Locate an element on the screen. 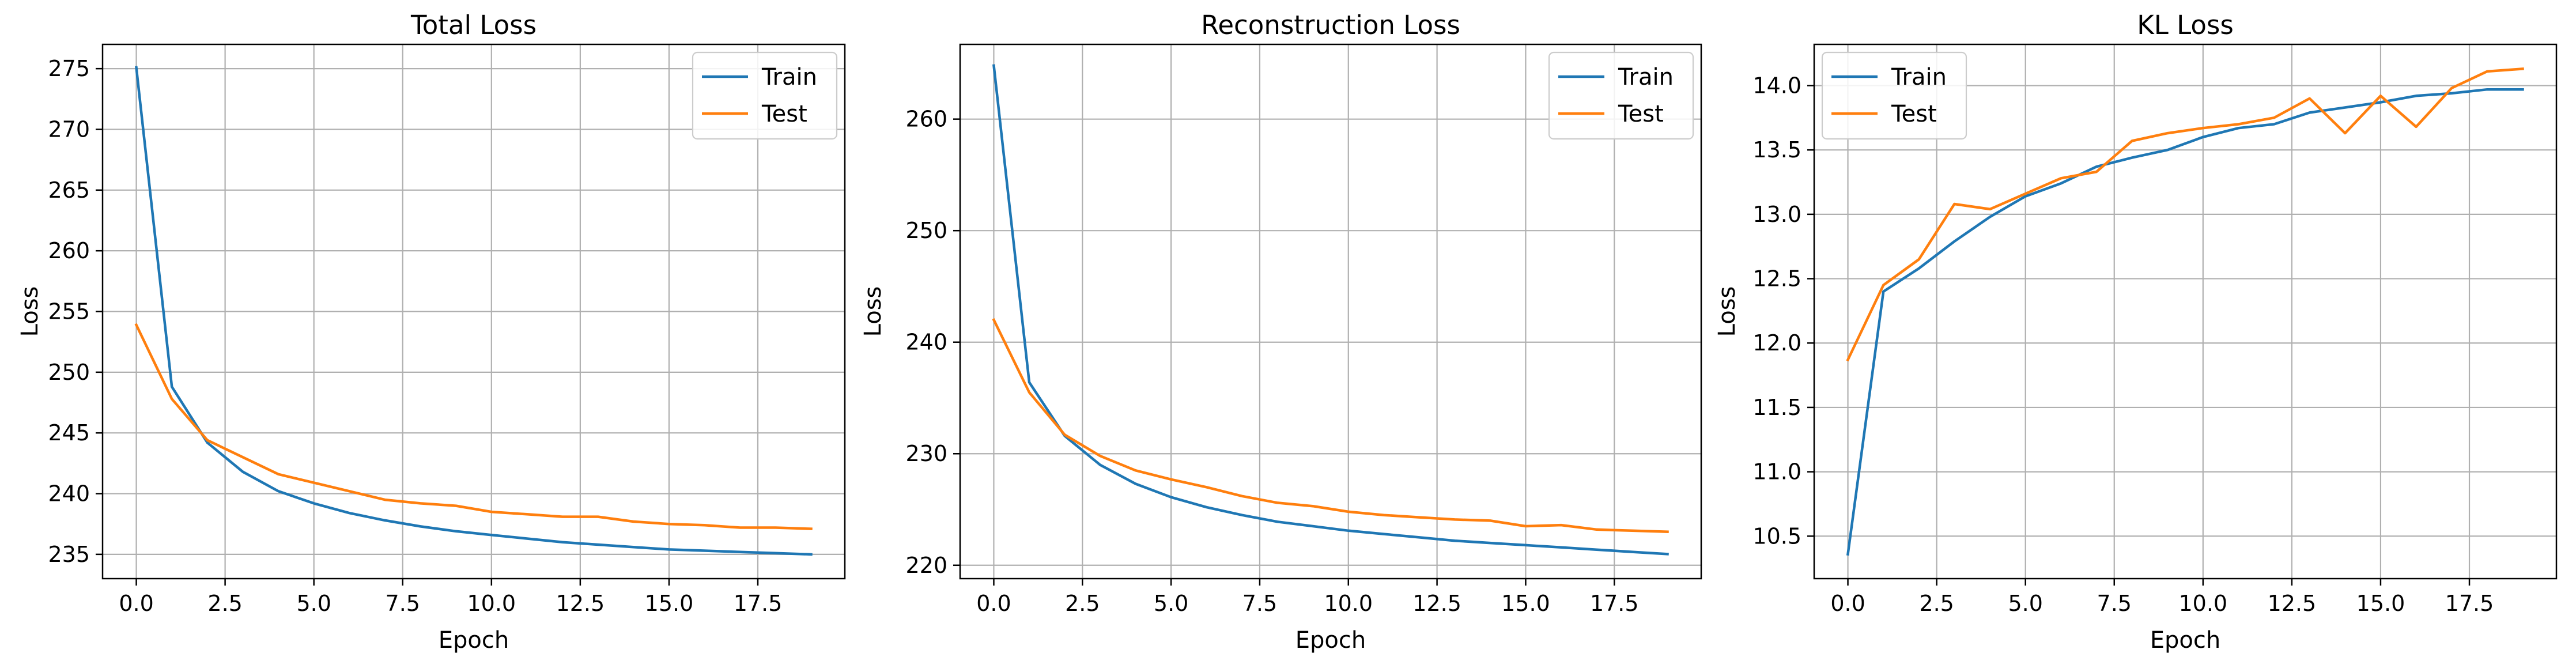 The height and width of the screenshot is (672, 2576). y-tick-label: 11.0 is located at coordinates (1776, 472).